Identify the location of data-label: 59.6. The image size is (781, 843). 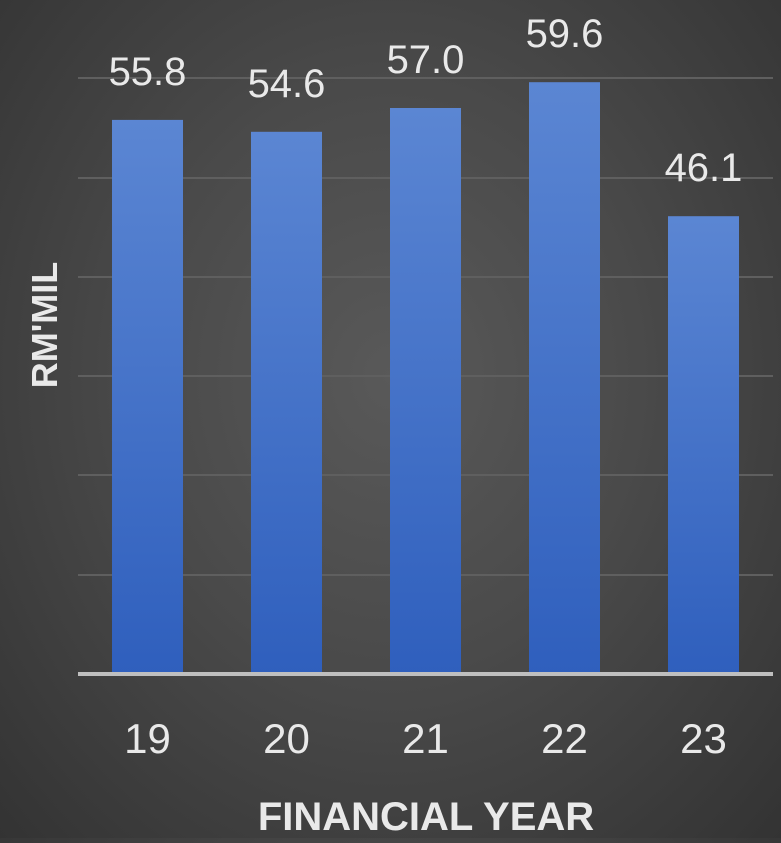
(565, 34).